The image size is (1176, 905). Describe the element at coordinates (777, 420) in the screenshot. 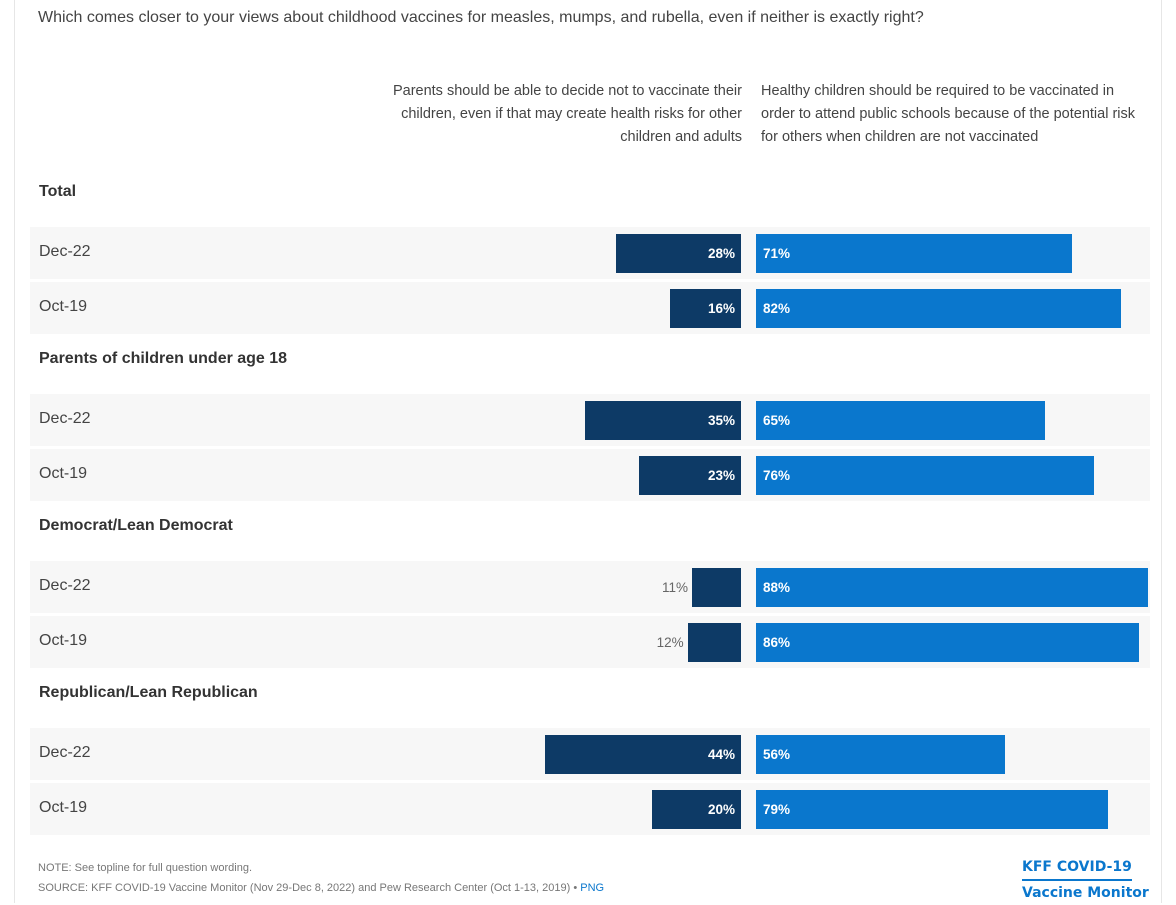

I see `bar-right-value: 65%` at that location.